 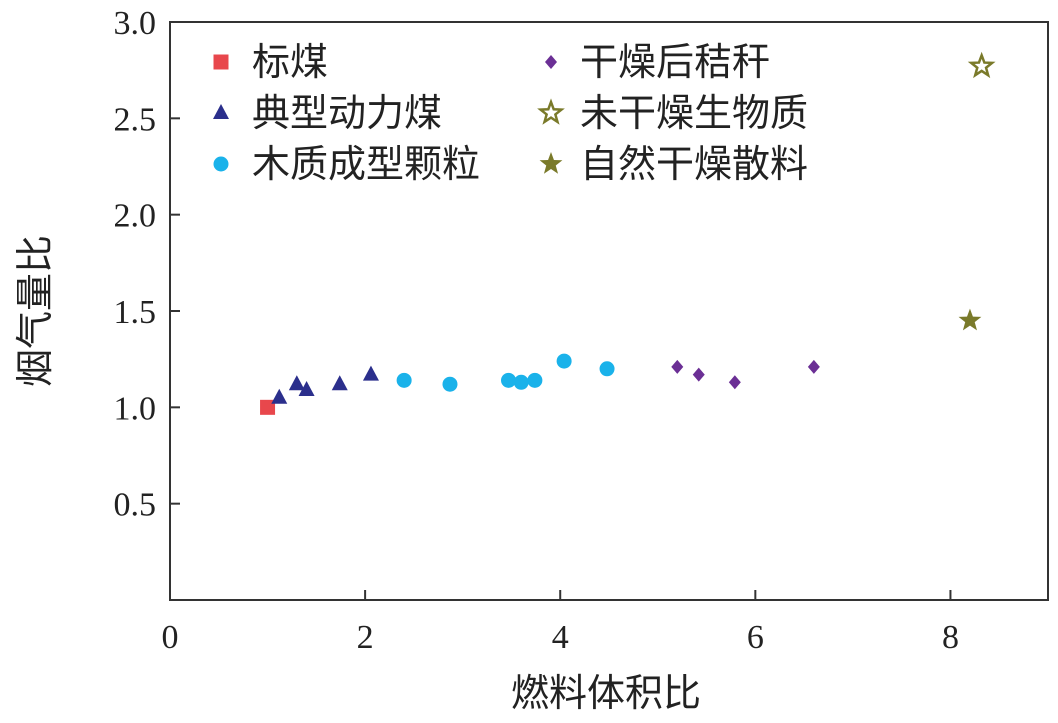 I want to click on x-tick-label: 4, so click(x=560, y=637).